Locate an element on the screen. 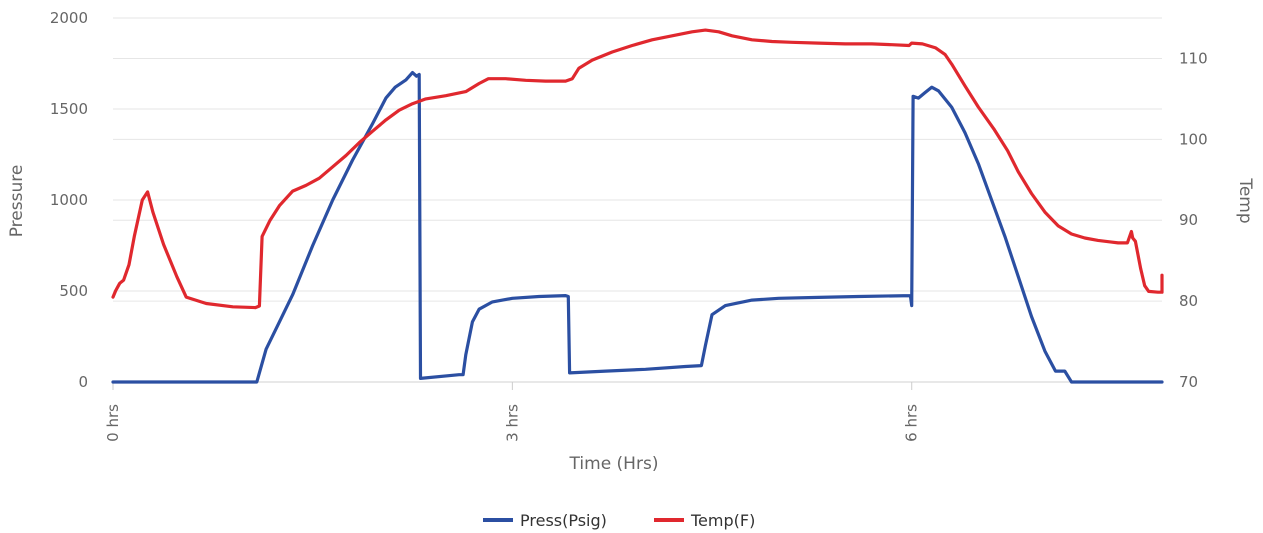 Image resolution: width=1263 pixels, height=533 pixels. y-tick-label: 500 is located at coordinates (73, 291).